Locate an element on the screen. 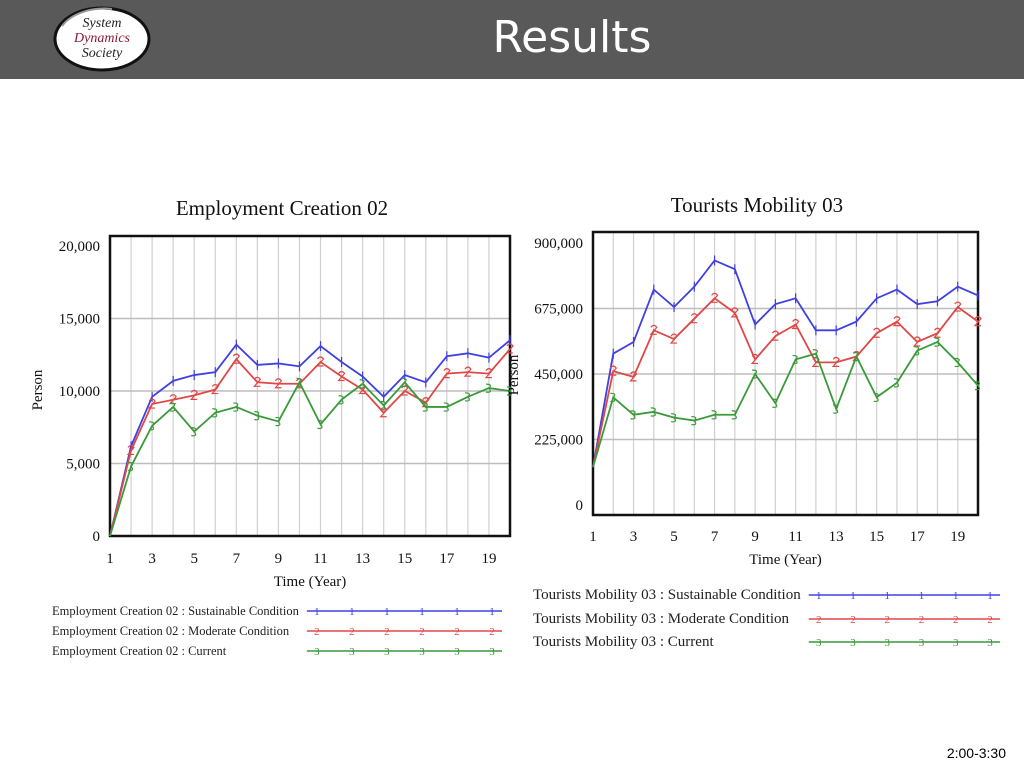 The image size is (1024, 768). slide-title: Results is located at coordinates (572, 37).